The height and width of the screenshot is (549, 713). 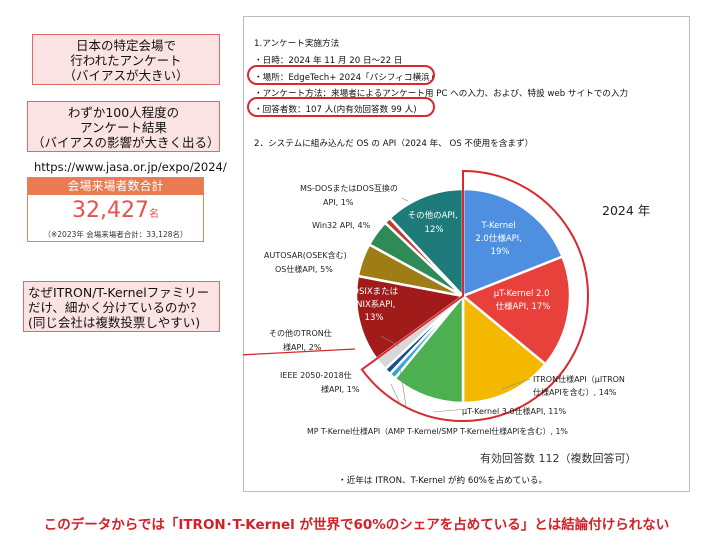 I want to click on source-url: https://www.jasa.or.jp/expo/2024/, so click(x=130, y=167).